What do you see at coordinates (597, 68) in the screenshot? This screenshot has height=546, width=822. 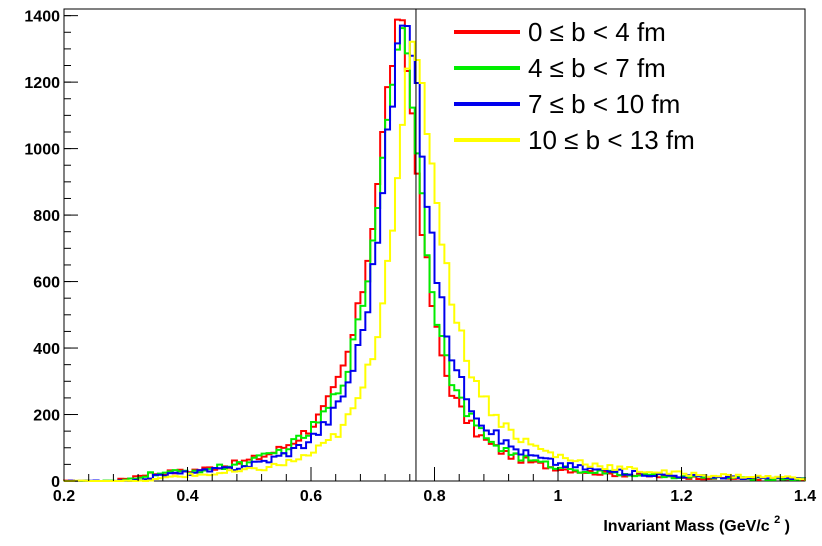 I see `legend-label-2: 4 ≤ b < 7 fm` at bounding box center [597, 68].